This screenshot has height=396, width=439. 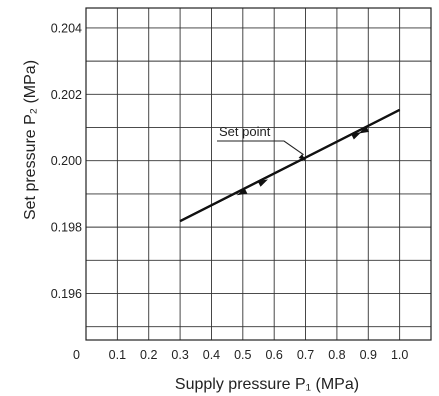 What do you see at coordinates (290, 165) in the screenshot?
I see `series-line-decreasing` at bounding box center [290, 165].